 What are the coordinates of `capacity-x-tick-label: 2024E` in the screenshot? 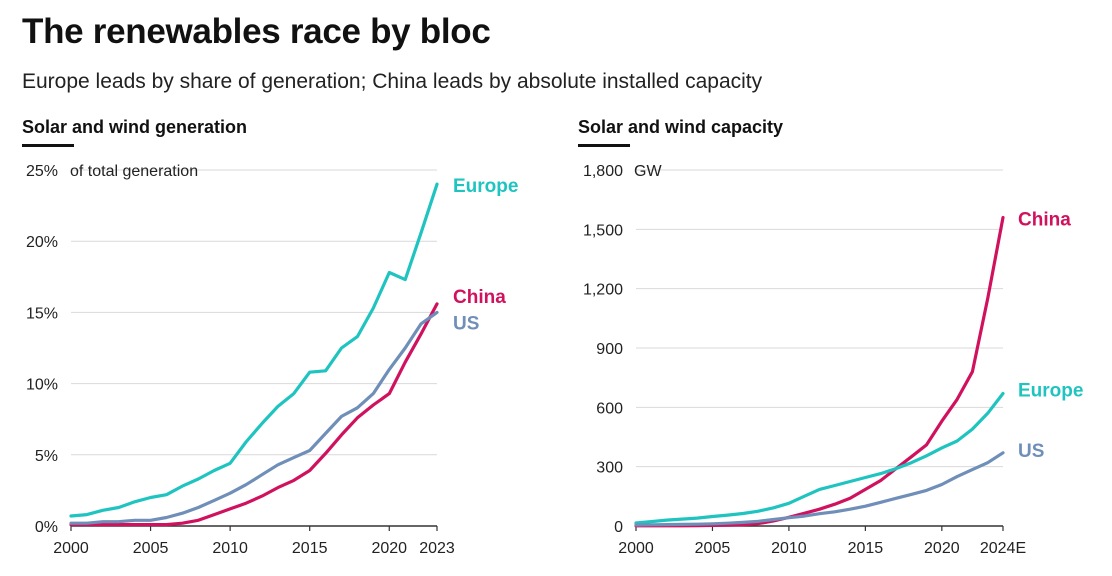 It's located at (1003, 548).